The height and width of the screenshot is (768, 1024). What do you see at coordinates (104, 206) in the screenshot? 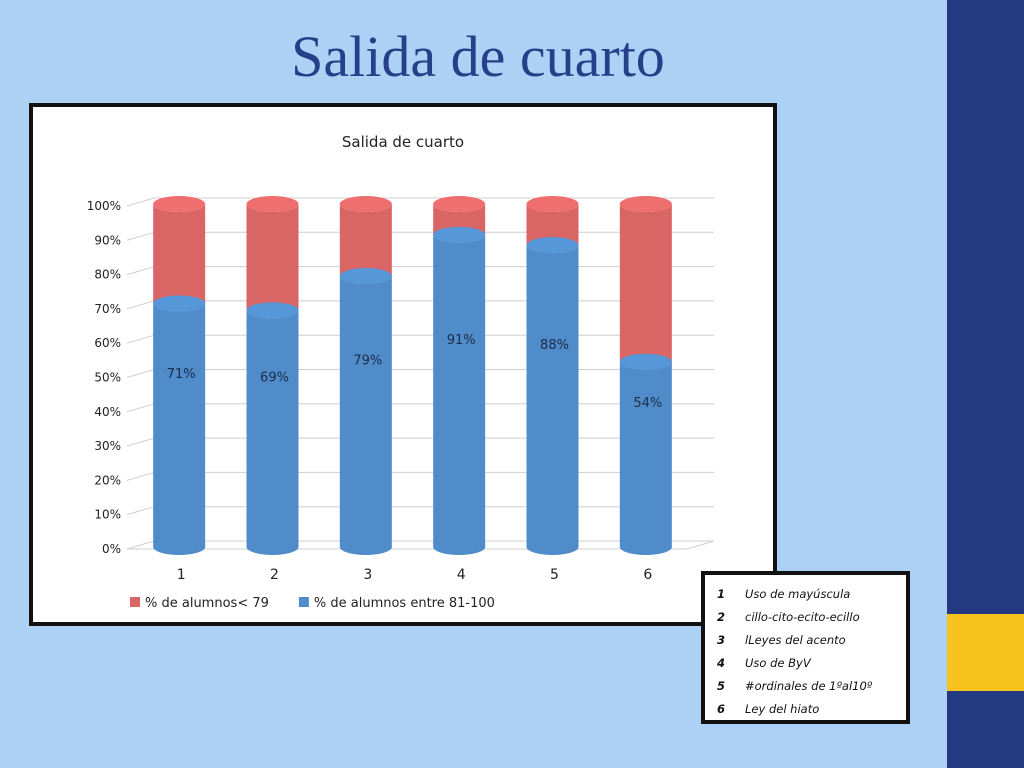
I see `y-tick-label: 100%` at bounding box center [104, 206].